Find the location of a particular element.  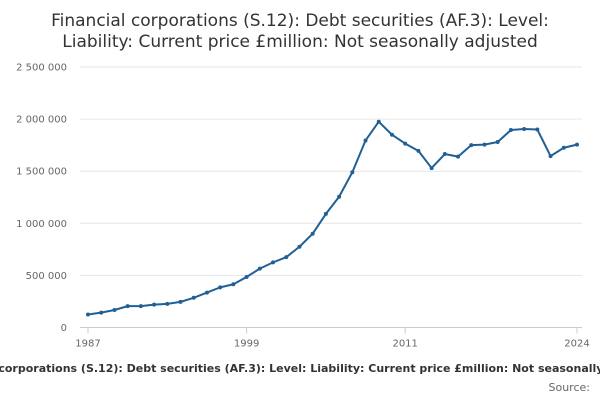

data-point-1987 is located at coordinates (88, 314).